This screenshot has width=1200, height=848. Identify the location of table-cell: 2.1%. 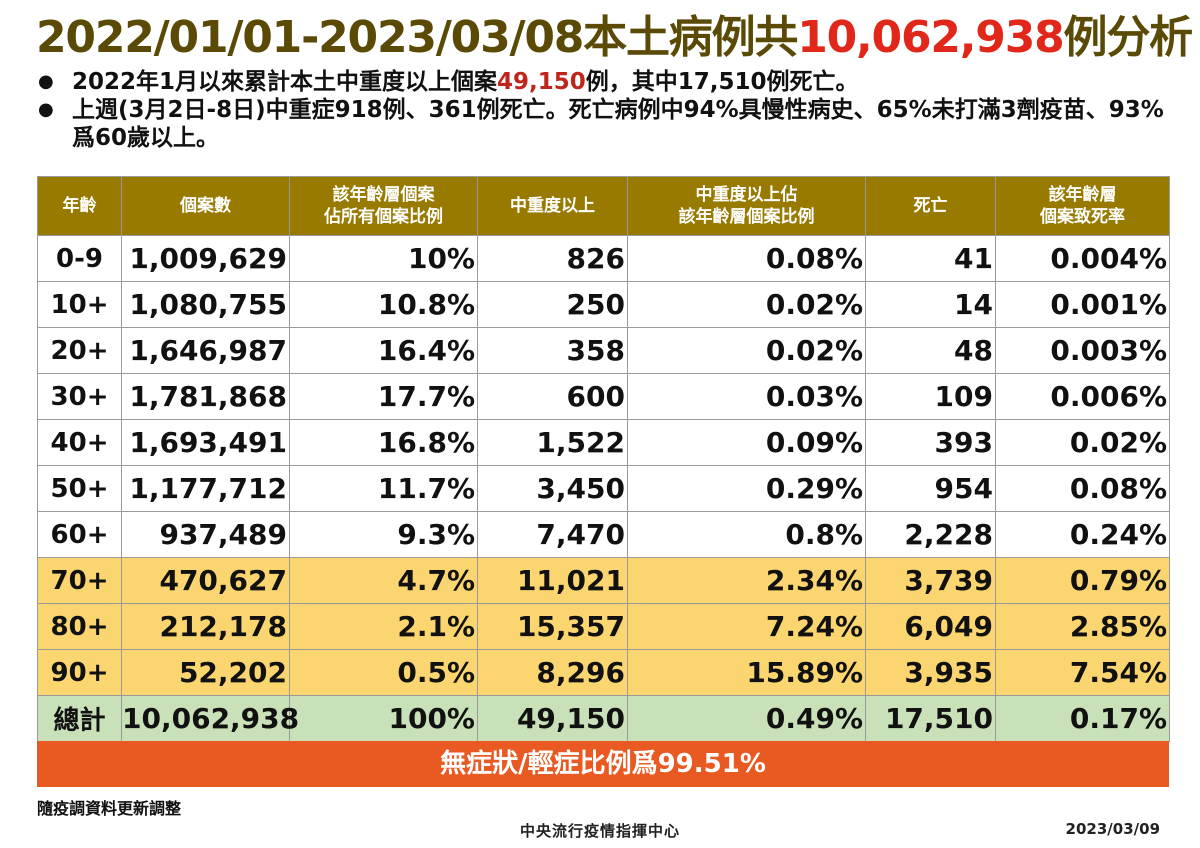
(383, 626).